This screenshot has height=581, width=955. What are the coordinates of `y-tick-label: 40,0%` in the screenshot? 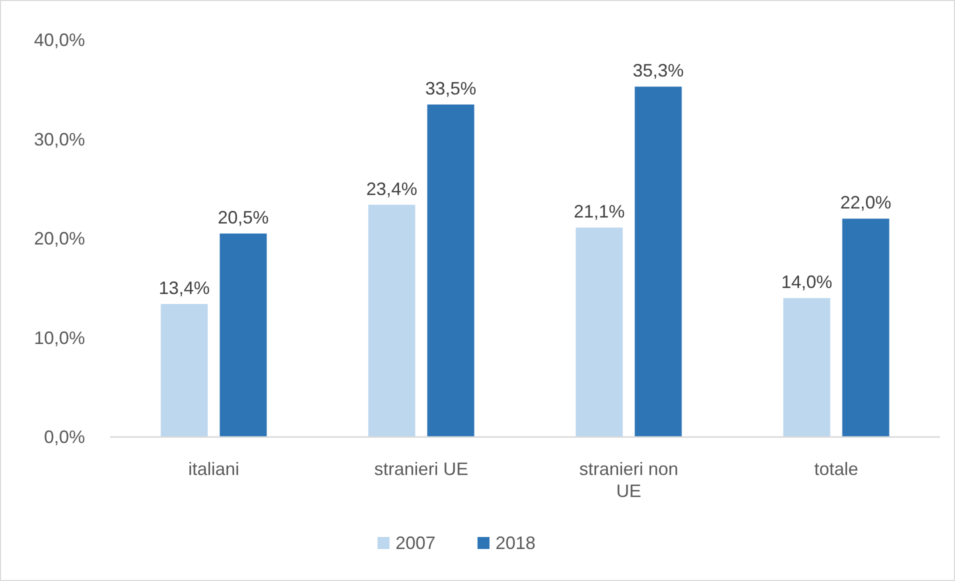 It's located at (59, 40).